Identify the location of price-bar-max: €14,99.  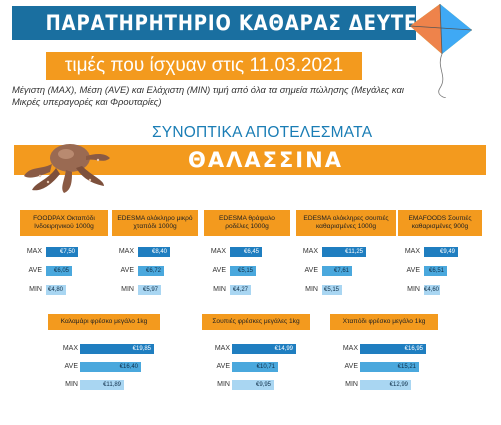
(264, 349).